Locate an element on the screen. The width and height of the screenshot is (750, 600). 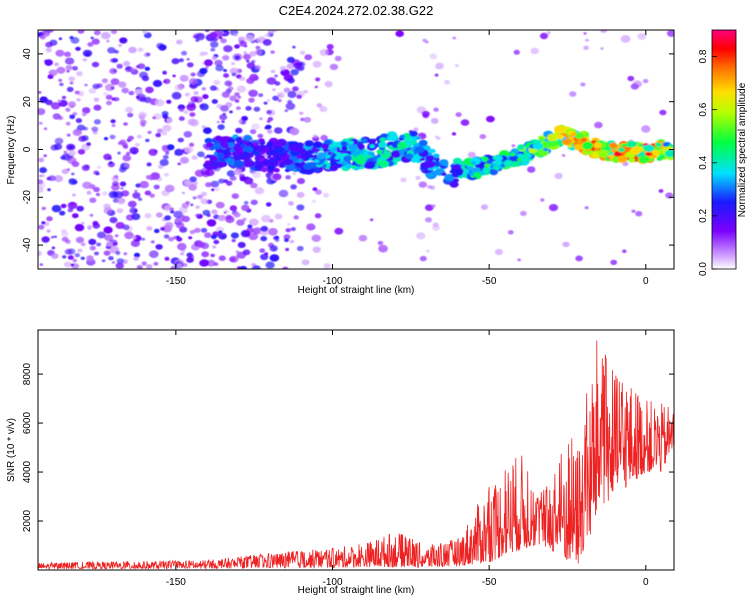
snr-xtick-label: -150 is located at coordinates (176, 582).